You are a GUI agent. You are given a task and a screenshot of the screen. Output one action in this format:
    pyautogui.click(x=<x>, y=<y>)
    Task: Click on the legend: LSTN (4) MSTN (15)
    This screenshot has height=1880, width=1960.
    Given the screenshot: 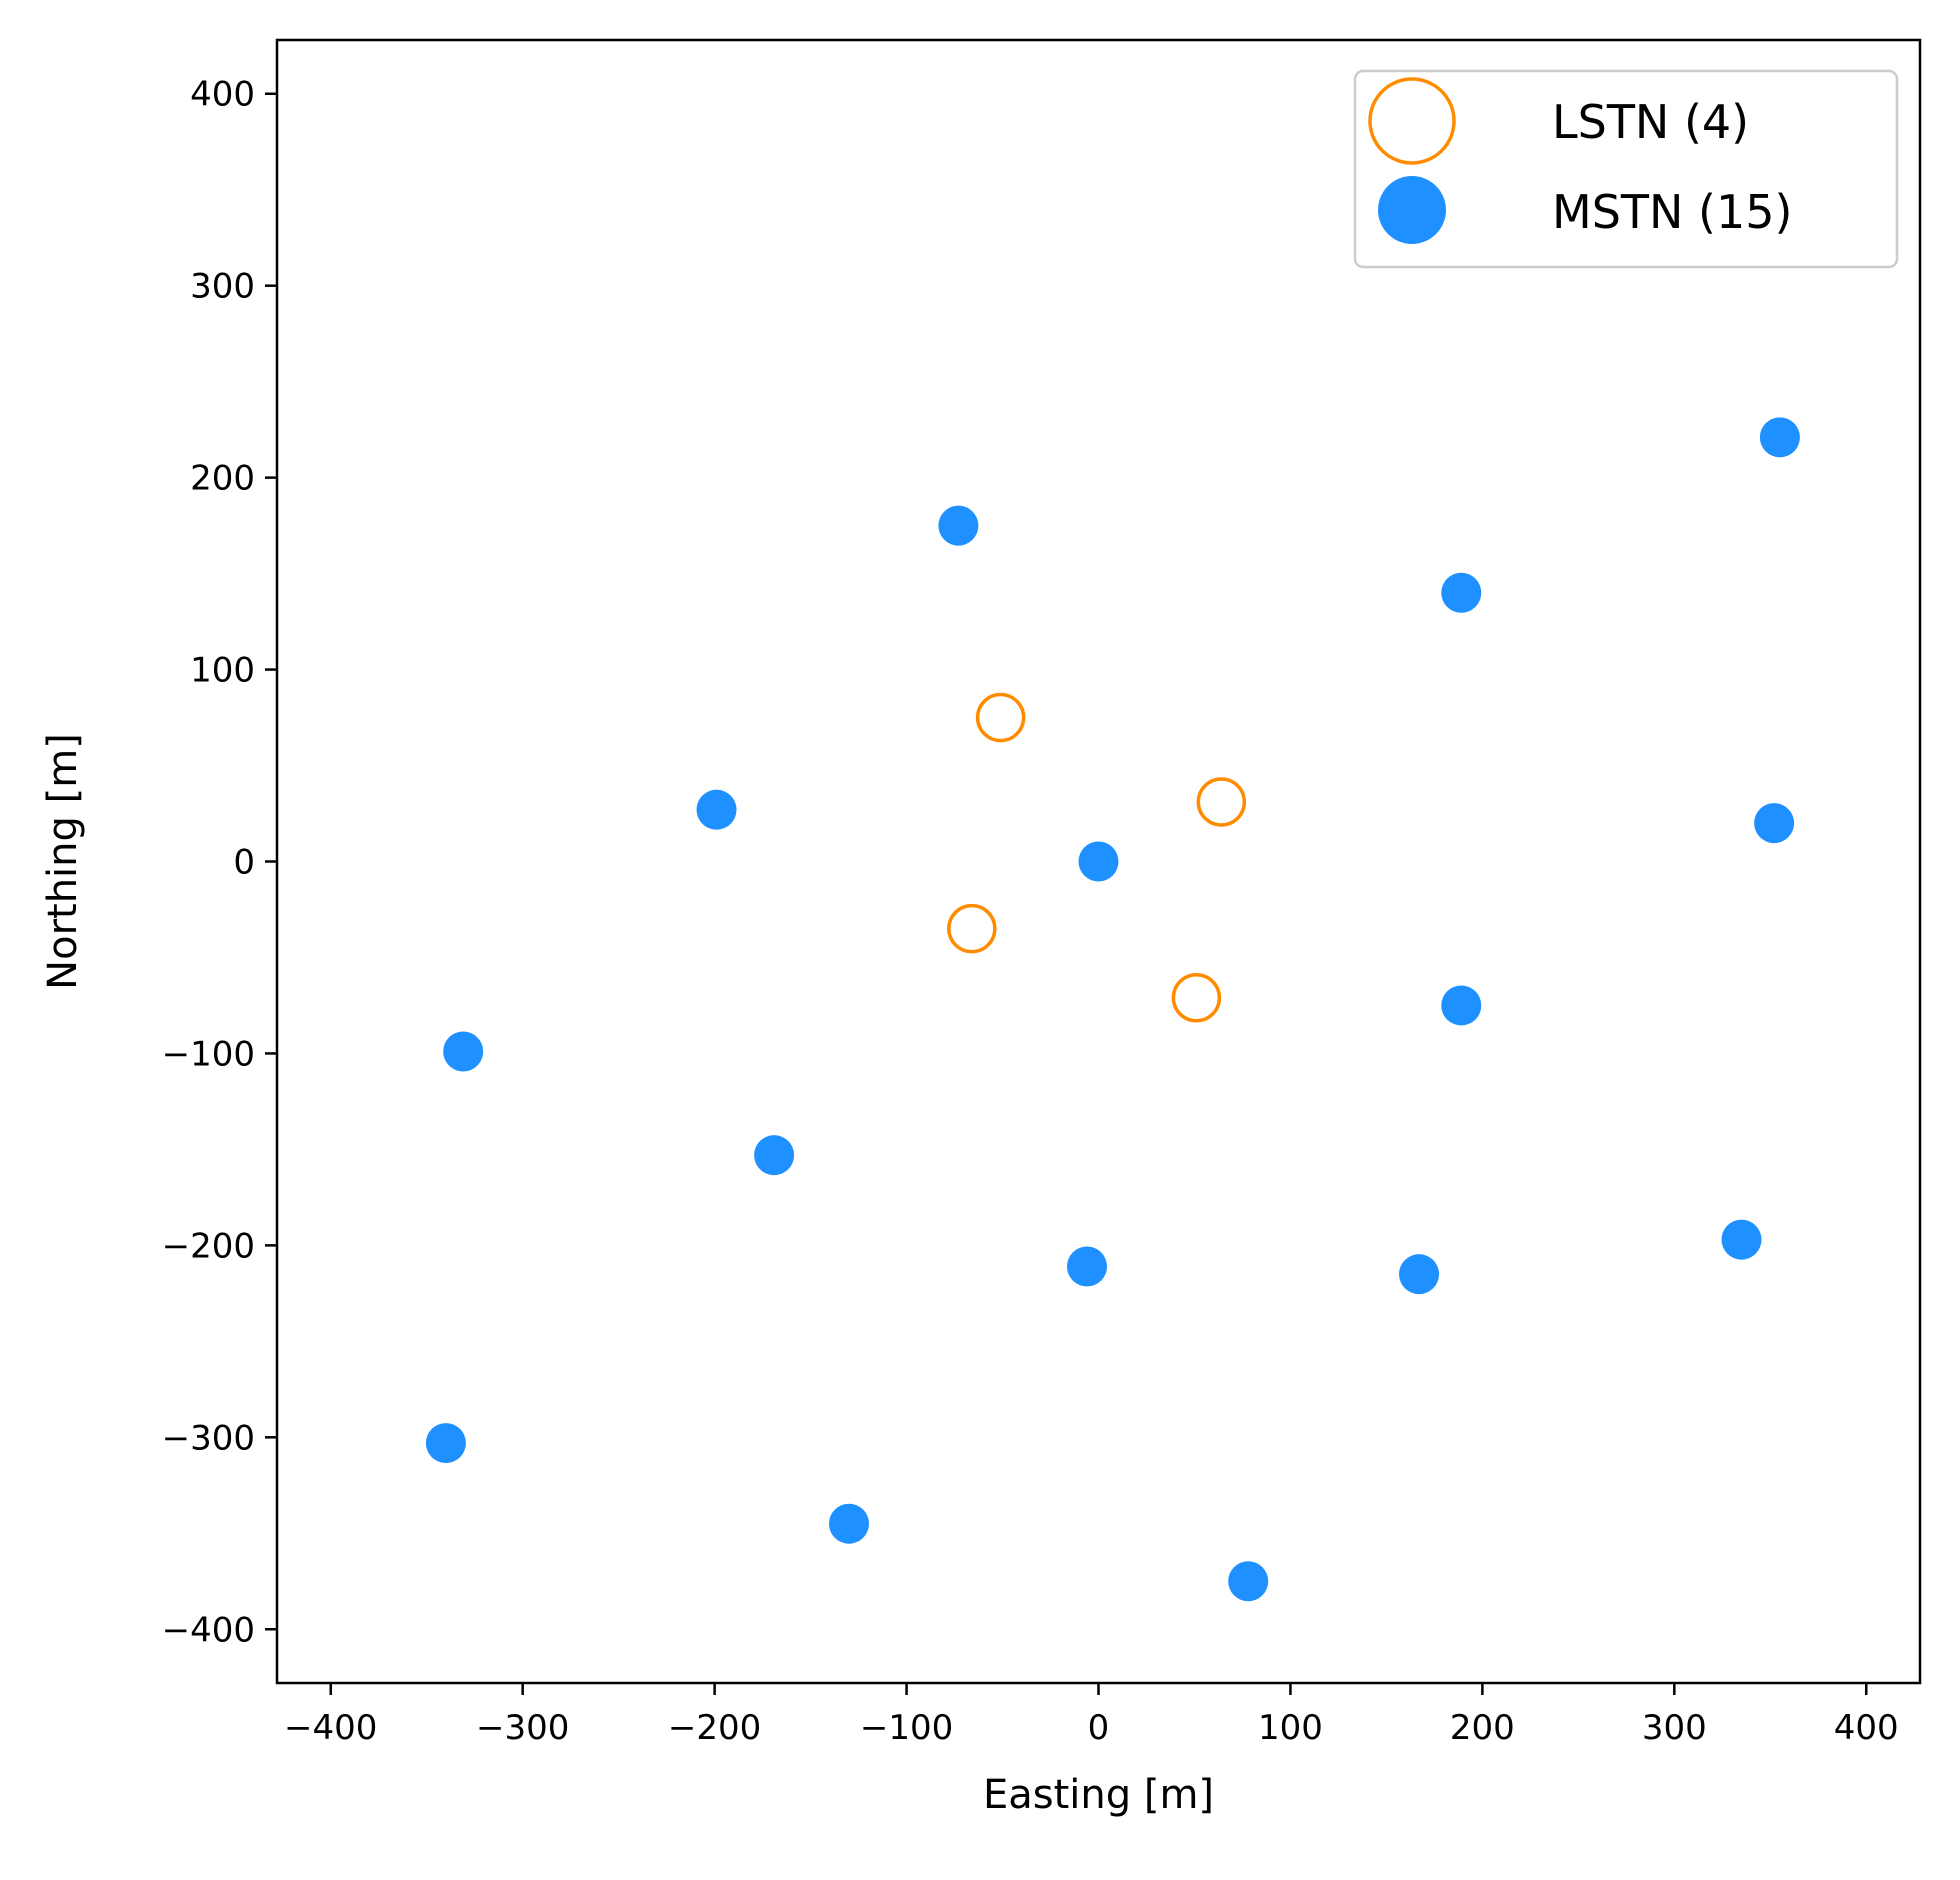 What is the action you would take?
    pyautogui.click(x=1626, y=169)
    